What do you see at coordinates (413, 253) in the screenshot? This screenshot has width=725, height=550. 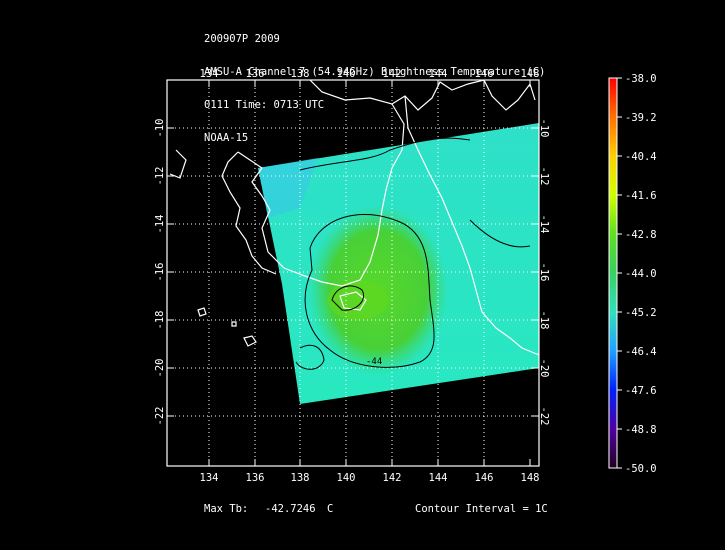 I see `contour-lines` at bounding box center [413, 253].